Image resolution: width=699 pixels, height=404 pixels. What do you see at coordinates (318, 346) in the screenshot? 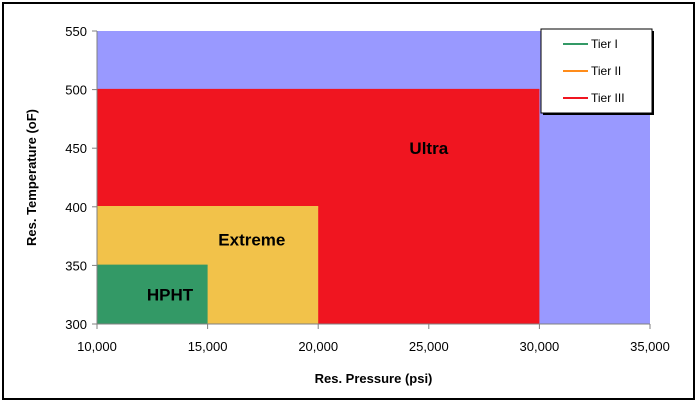
I see `x-tick-label: 20,000` at bounding box center [318, 346].